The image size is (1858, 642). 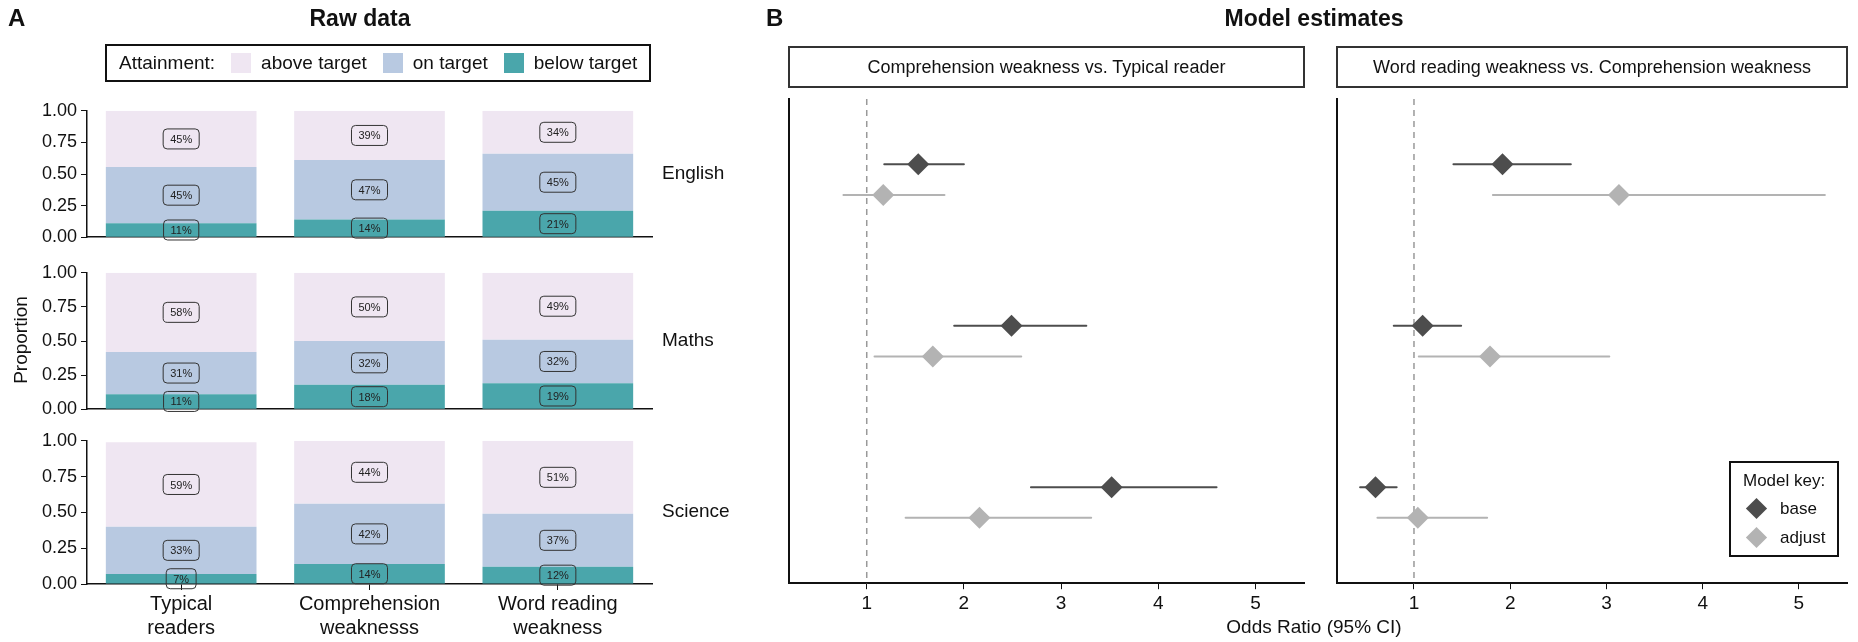 I want to click on legend-label: adjust, so click(x=1803, y=537).